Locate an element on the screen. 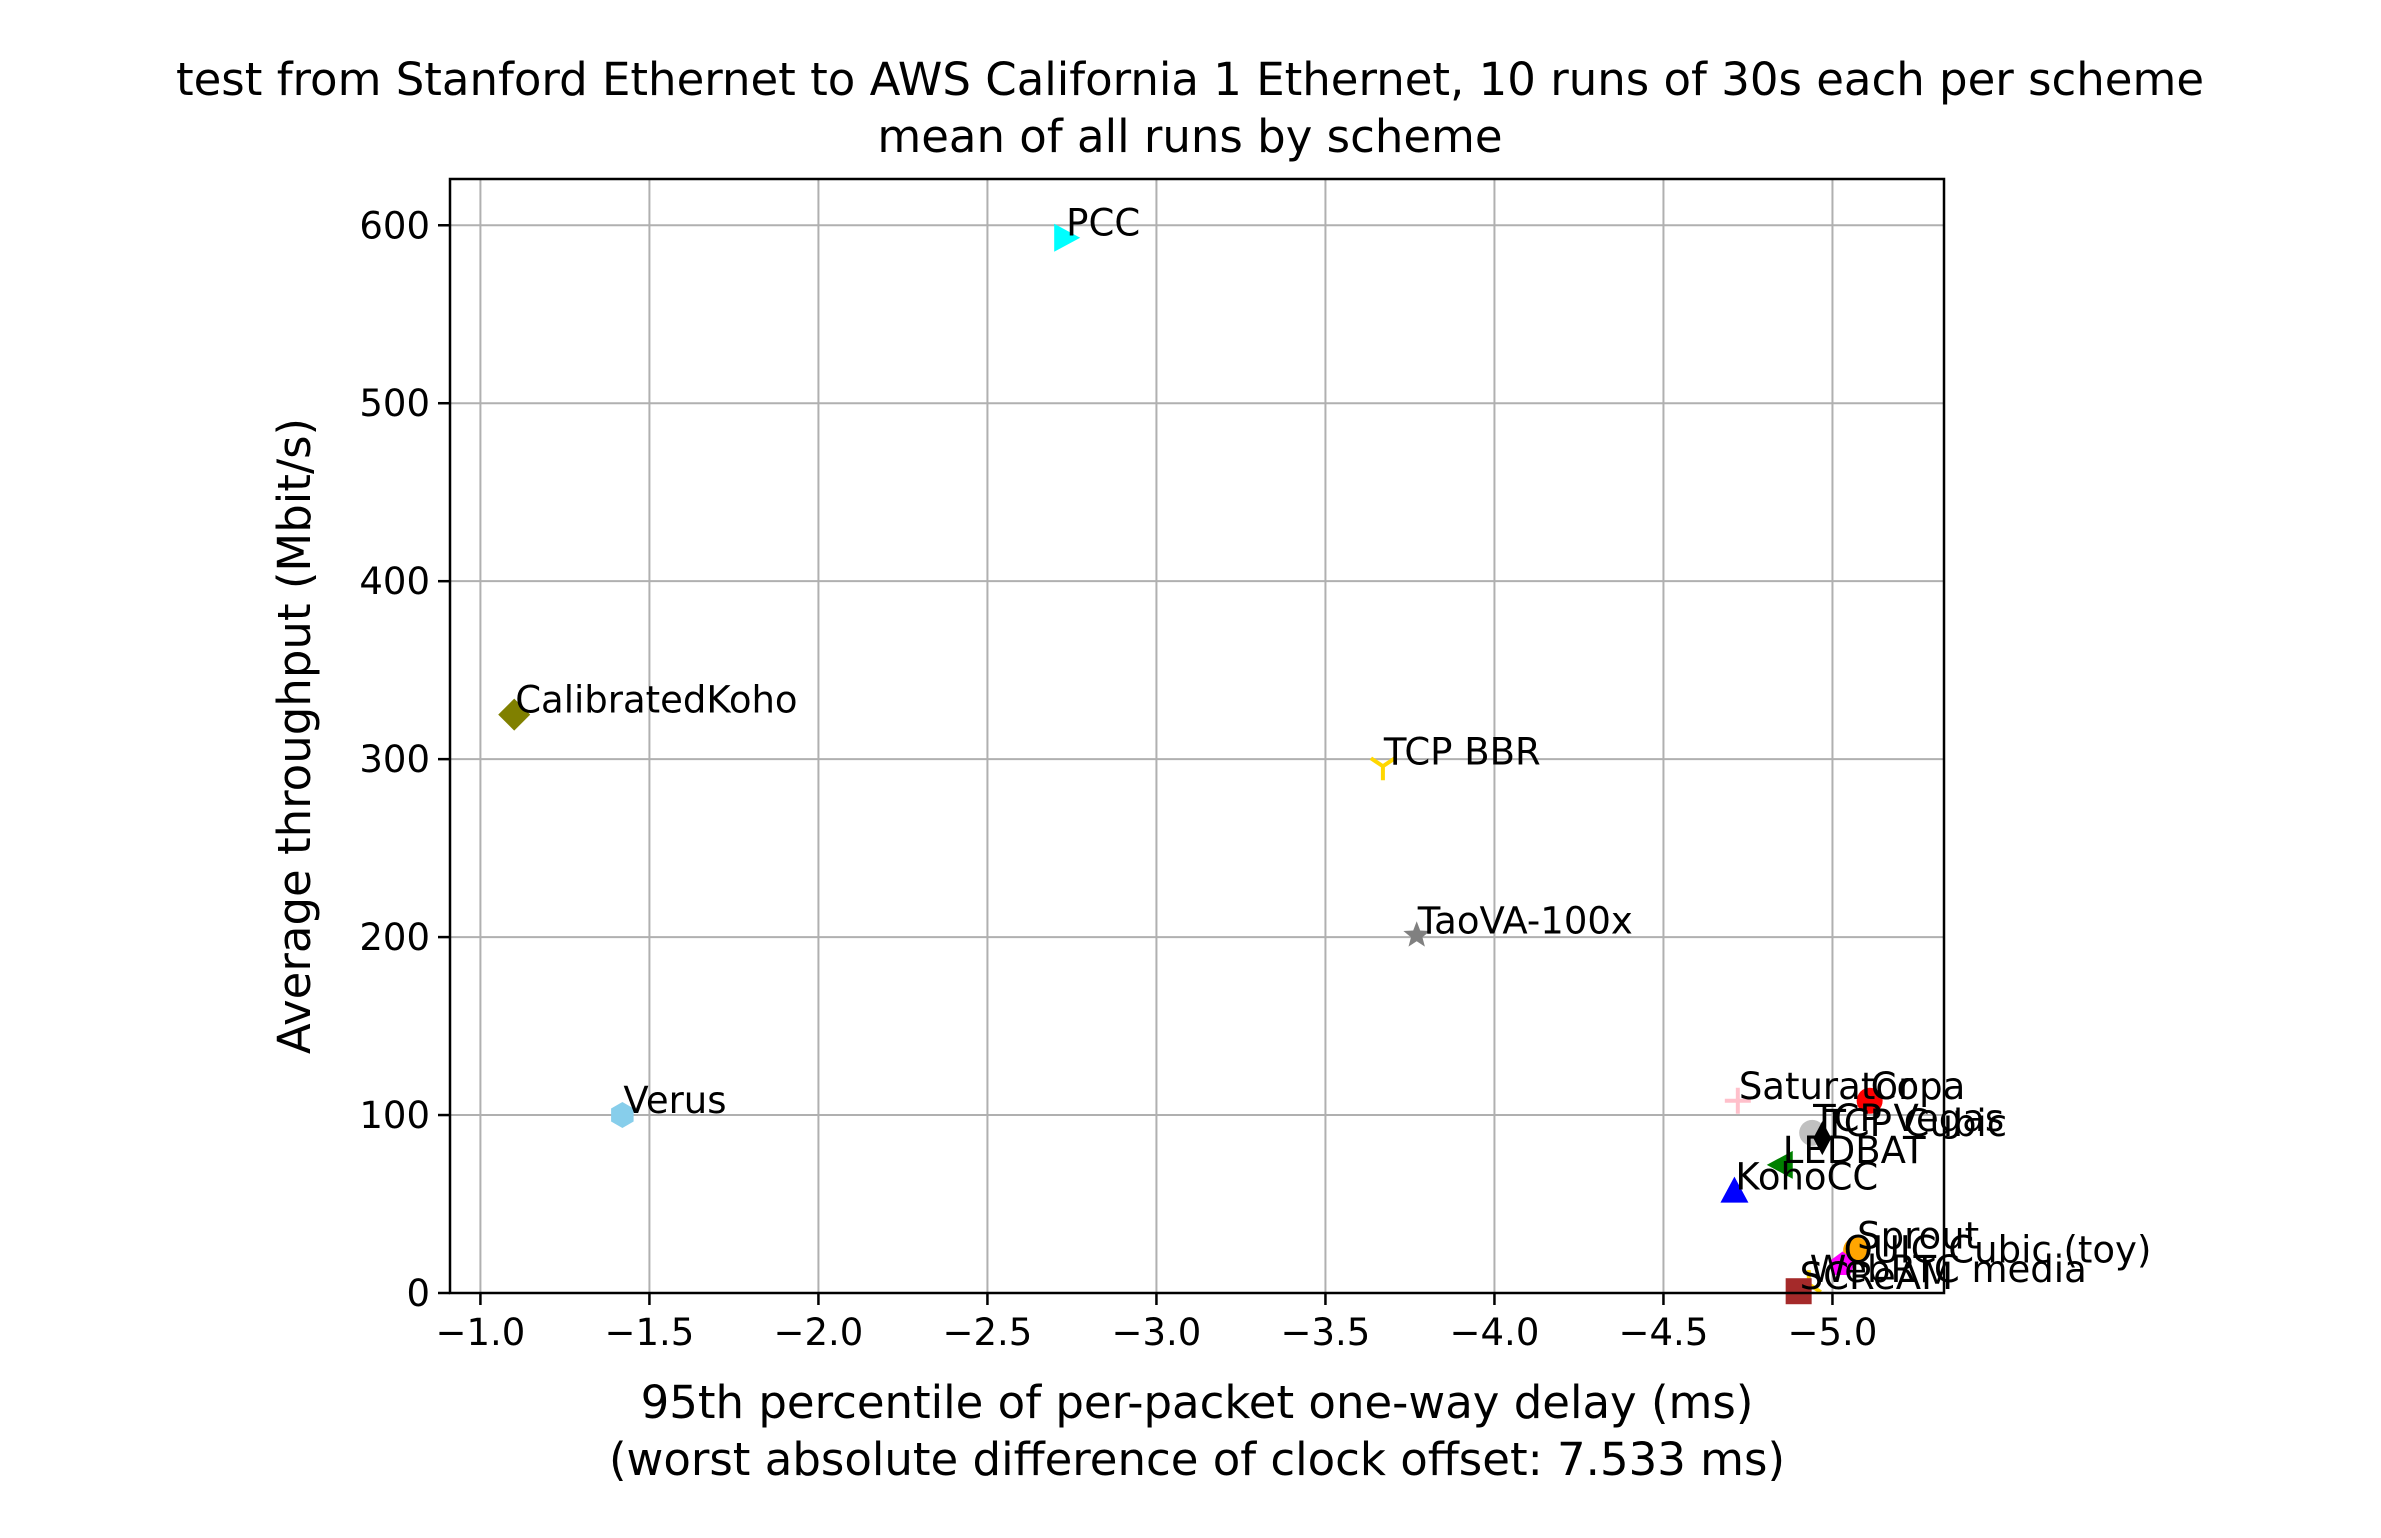 Image resolution: width=2381 pixels, height=1538 pixels. point-label: TCP Vegas is located at coordinates (1908, 1118).